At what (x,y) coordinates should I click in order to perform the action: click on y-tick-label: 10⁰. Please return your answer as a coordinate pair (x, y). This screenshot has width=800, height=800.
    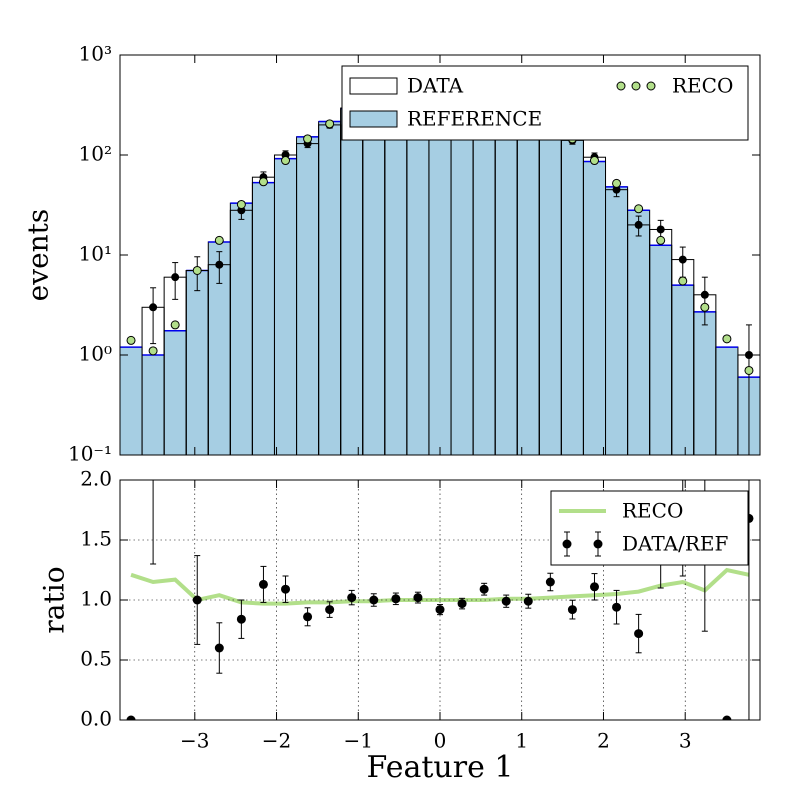
    Looking at the image, I should click on (95, 354).